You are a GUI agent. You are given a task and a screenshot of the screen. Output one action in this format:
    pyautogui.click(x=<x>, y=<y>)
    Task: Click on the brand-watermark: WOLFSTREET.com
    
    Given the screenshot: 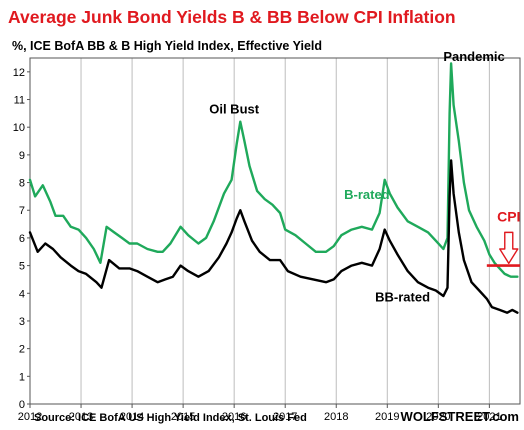 What is the action you would take?
    pyautogui.click(x=460, y=416)
    